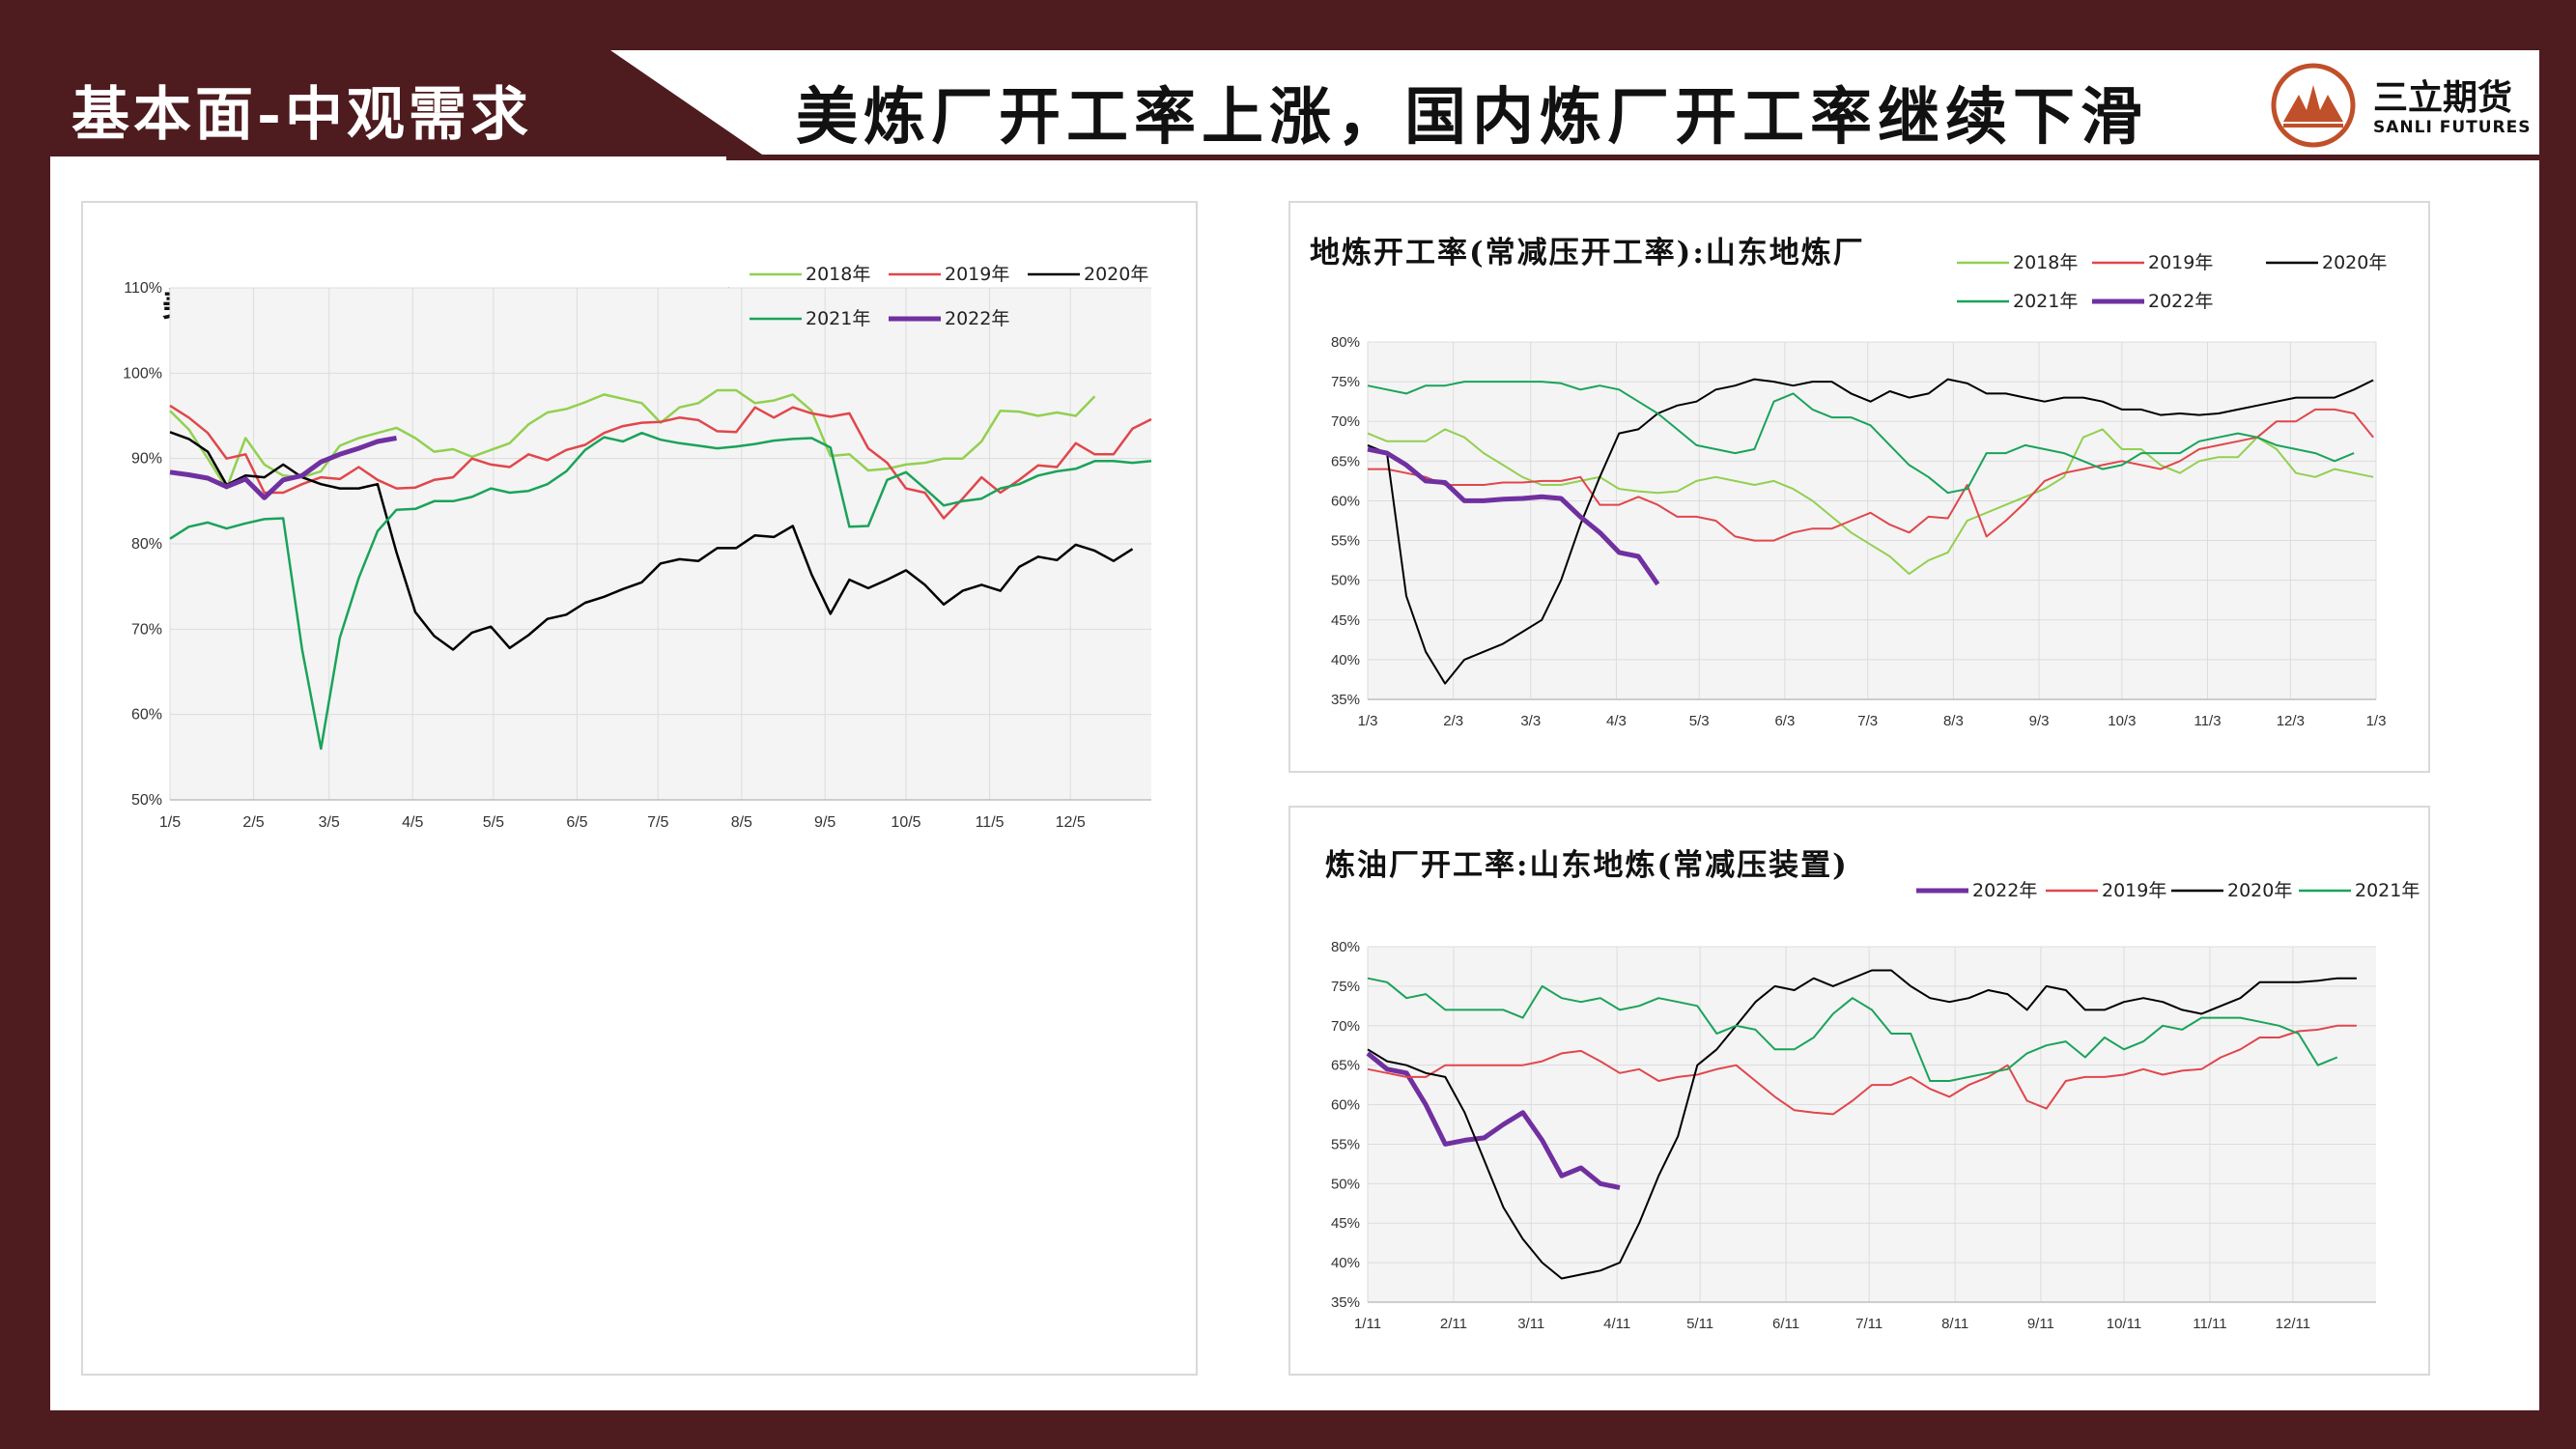  I want to click on y-tick-label: 110%, so click(143, 288).